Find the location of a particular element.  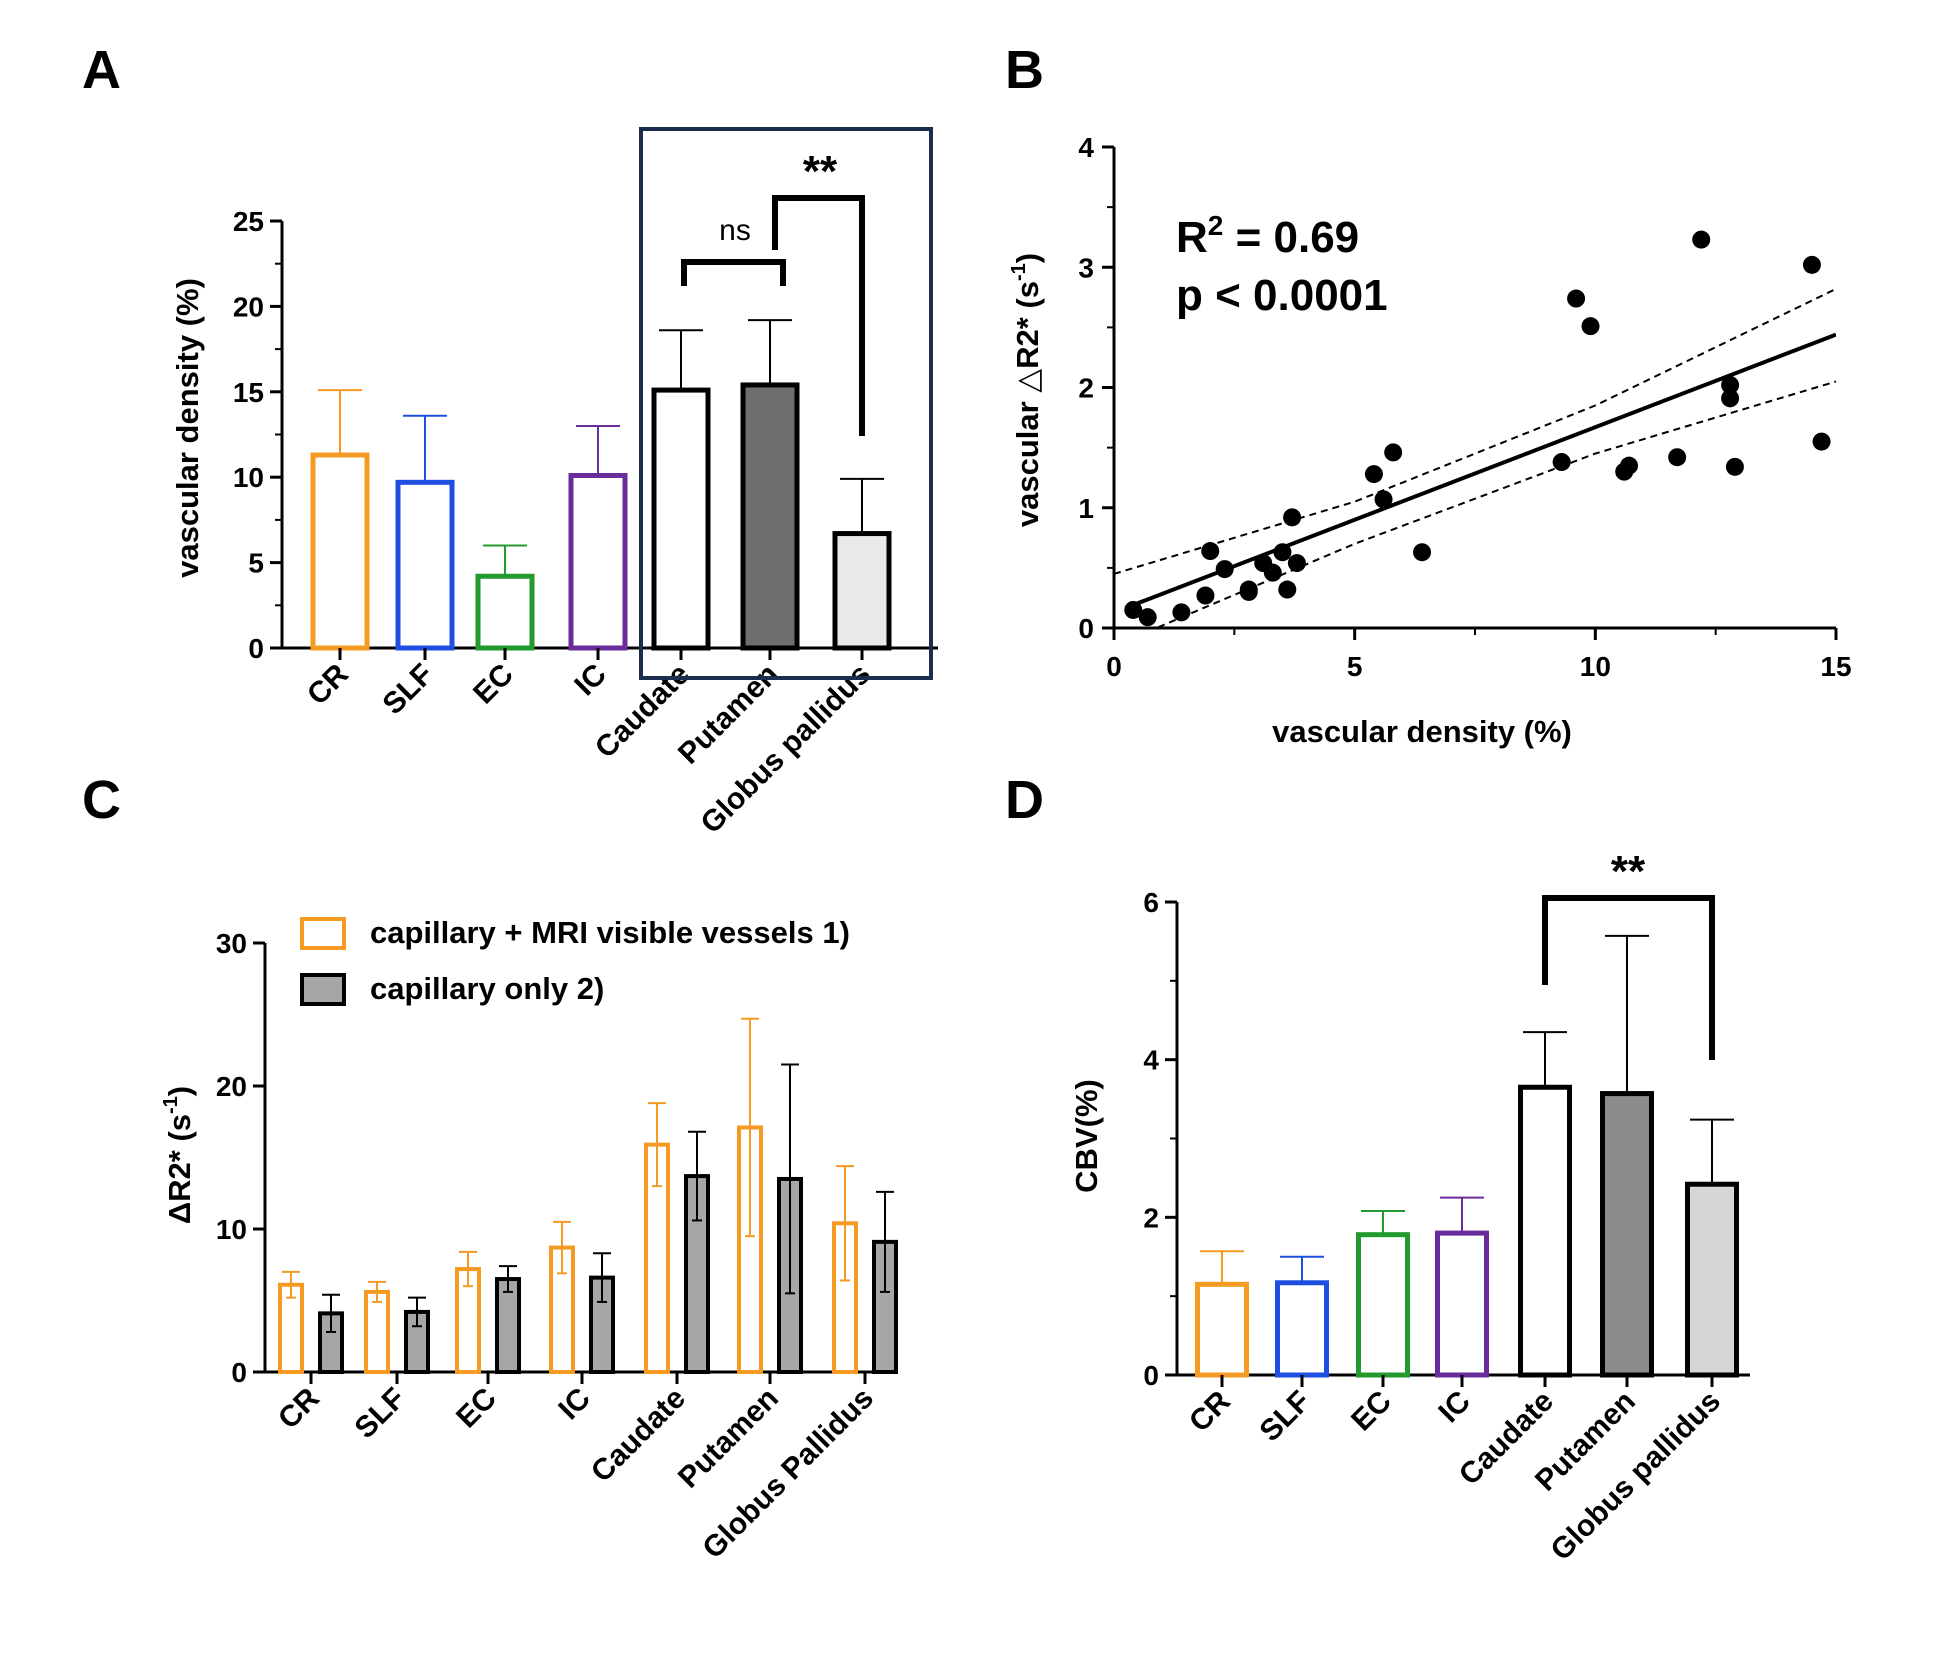

panel-b-ci-lower is located at coordinates (1494, 504).